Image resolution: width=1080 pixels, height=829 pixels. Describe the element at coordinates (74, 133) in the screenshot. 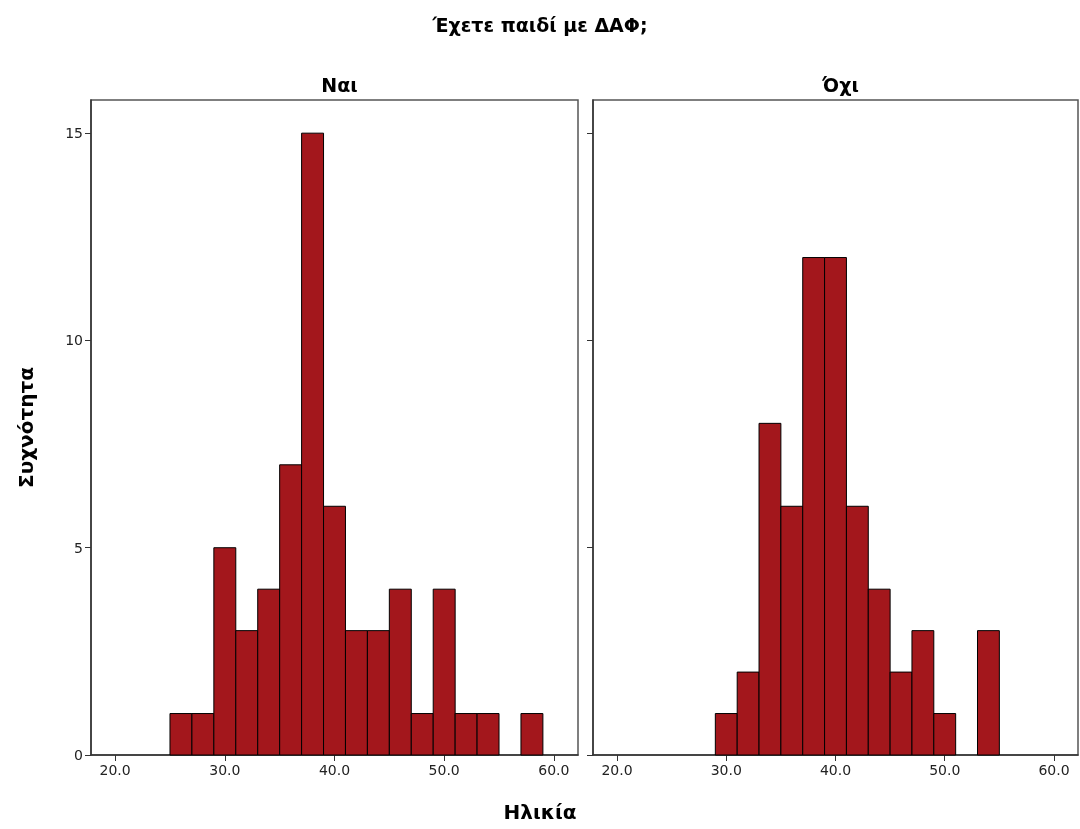

I see `y-tick-label: 15` at that location.